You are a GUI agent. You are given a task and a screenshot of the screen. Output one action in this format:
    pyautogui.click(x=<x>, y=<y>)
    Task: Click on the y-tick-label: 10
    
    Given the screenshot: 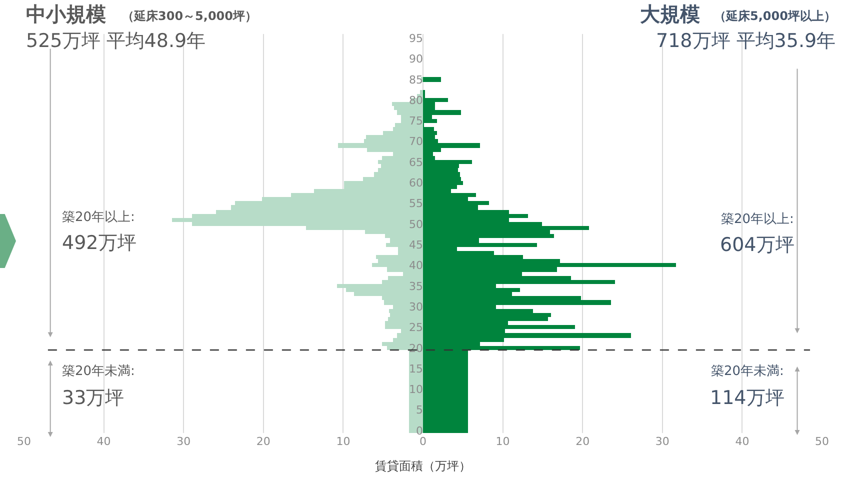 What is the action you would take?
    pyautogui.click(x=416, y=389)
    